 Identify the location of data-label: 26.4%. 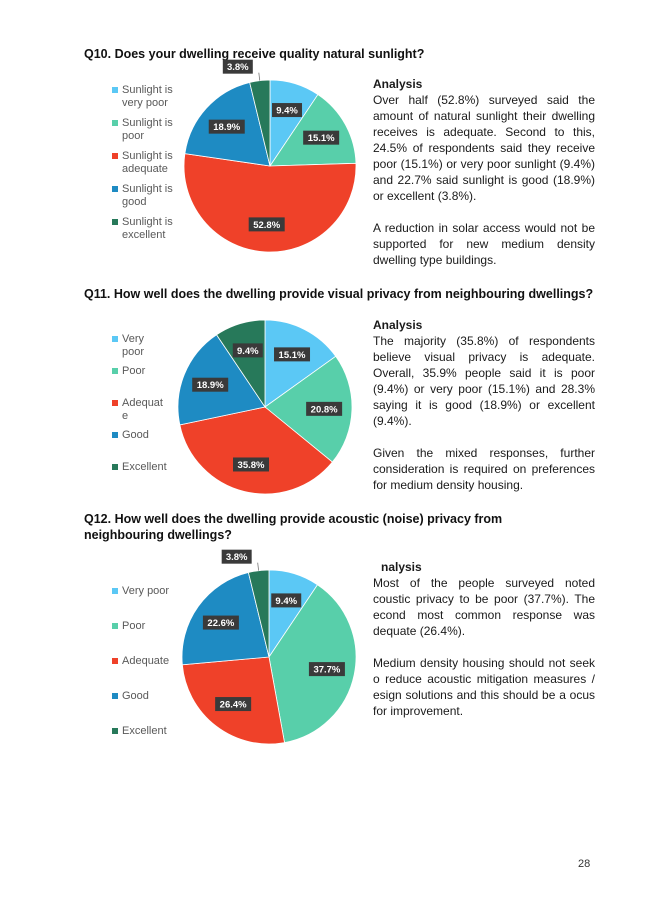
(233, 704).